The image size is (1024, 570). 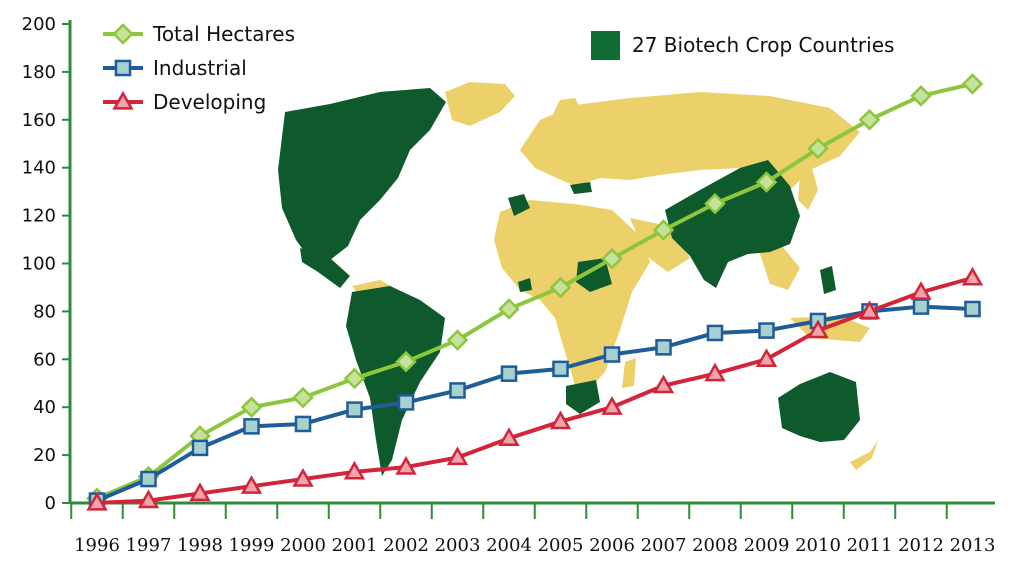 I want to click on legend-item: Total Hectares, so click(x=199, y=34).